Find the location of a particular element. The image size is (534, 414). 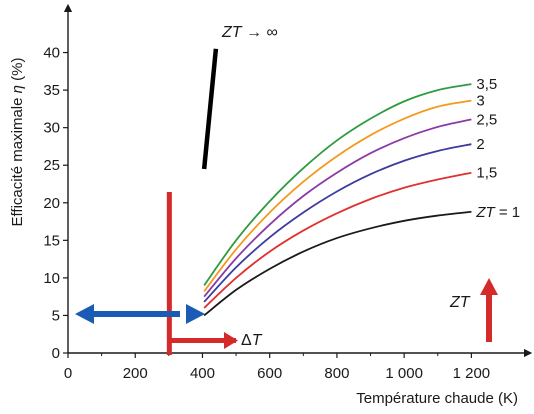

series-label-zt-3-5: 3,5 is located at coordinates (486, 84).